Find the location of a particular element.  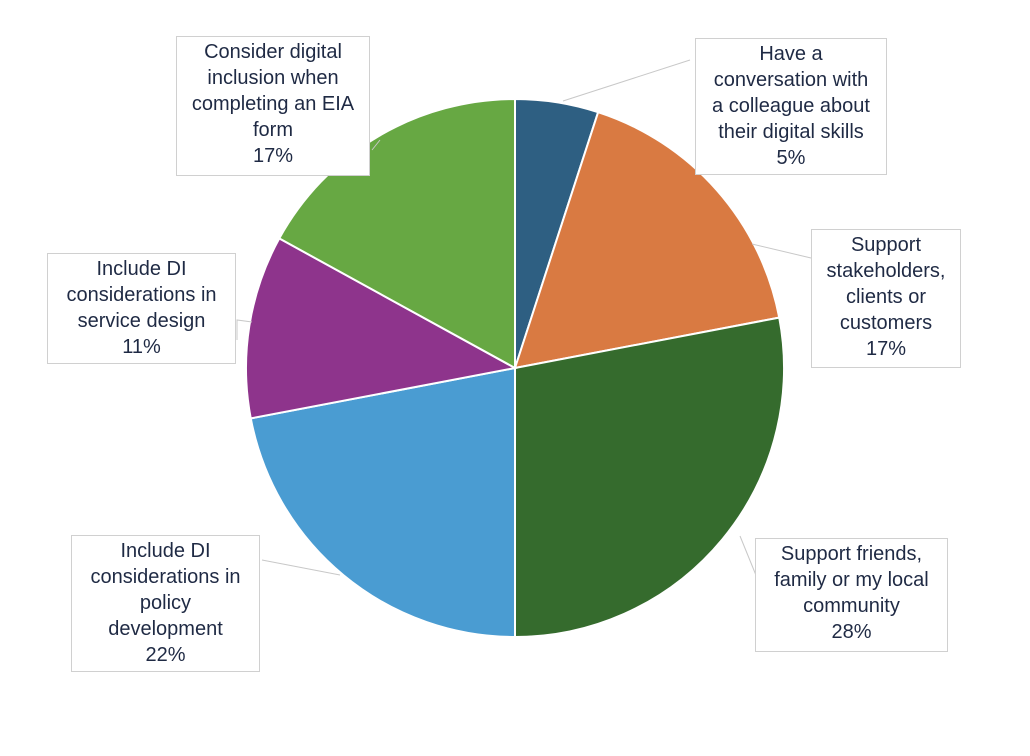

data-label-text: Have a is located at coordinates (791, 54).